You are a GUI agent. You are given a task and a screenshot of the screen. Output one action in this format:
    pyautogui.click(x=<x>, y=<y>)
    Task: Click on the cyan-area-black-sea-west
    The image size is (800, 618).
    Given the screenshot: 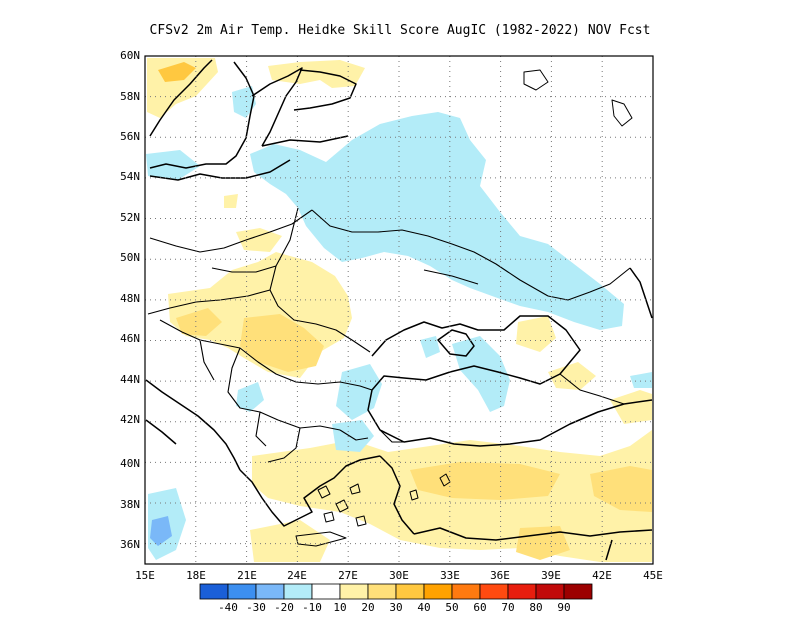 What is the action you would take?
    pyautogui.click(x=359, y=392)
    